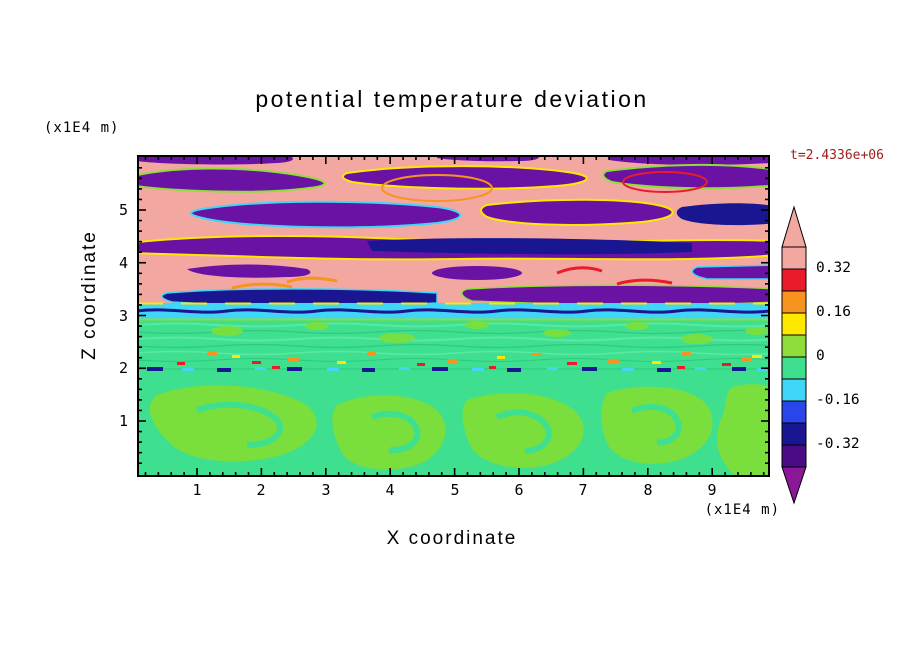 The width and height of the screenshot is (904, 654). Describe the element at coordinates (583, 490) in the screenshot. I see `x-tick-label: 7` at that location.